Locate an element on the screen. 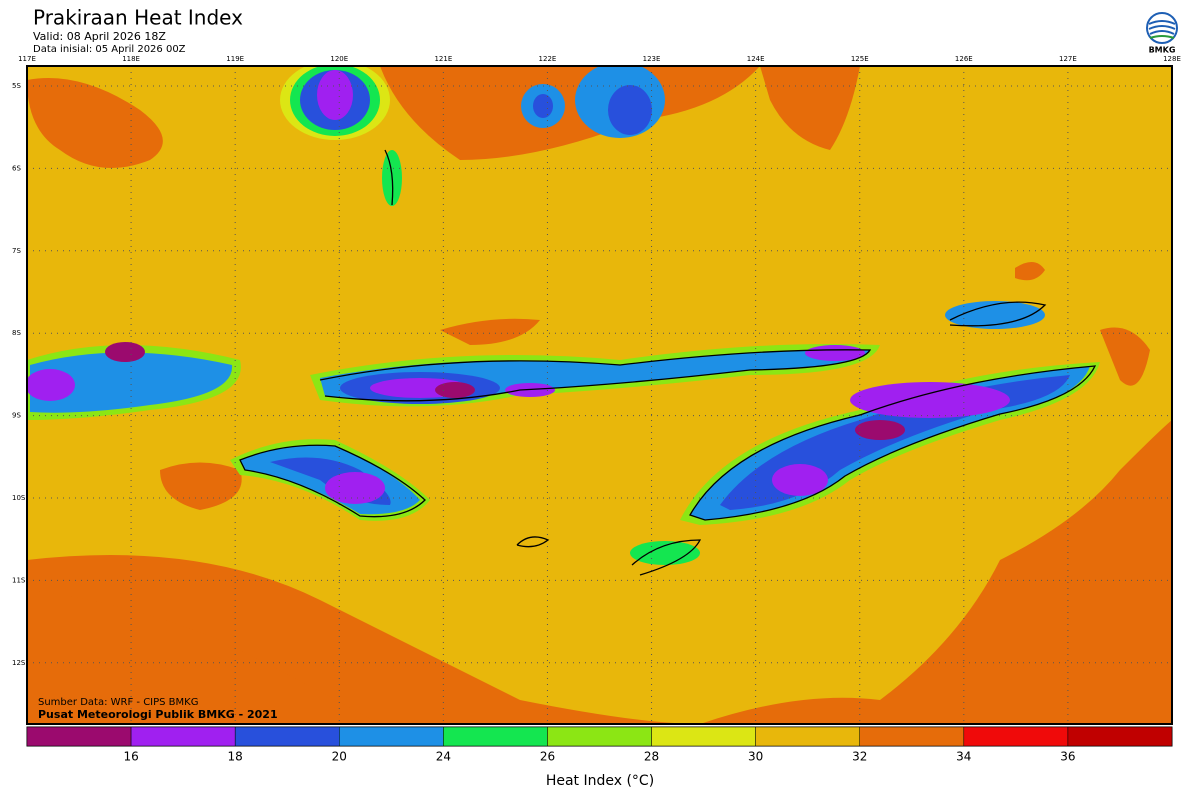  colorbar-tick-label: 28 is located at coordinates (651, 757).